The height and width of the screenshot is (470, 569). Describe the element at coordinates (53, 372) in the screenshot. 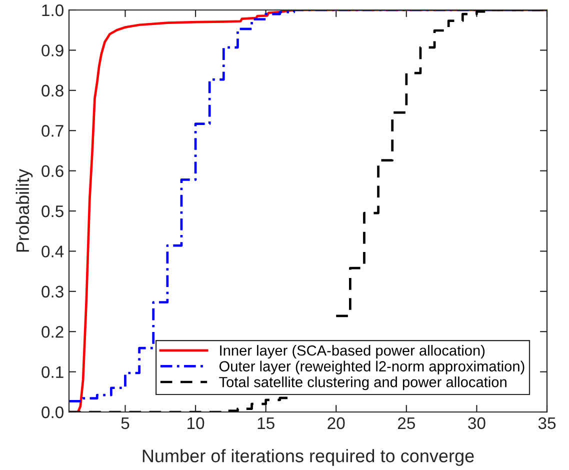

I see `y-tick-label: 0.1` at that location.